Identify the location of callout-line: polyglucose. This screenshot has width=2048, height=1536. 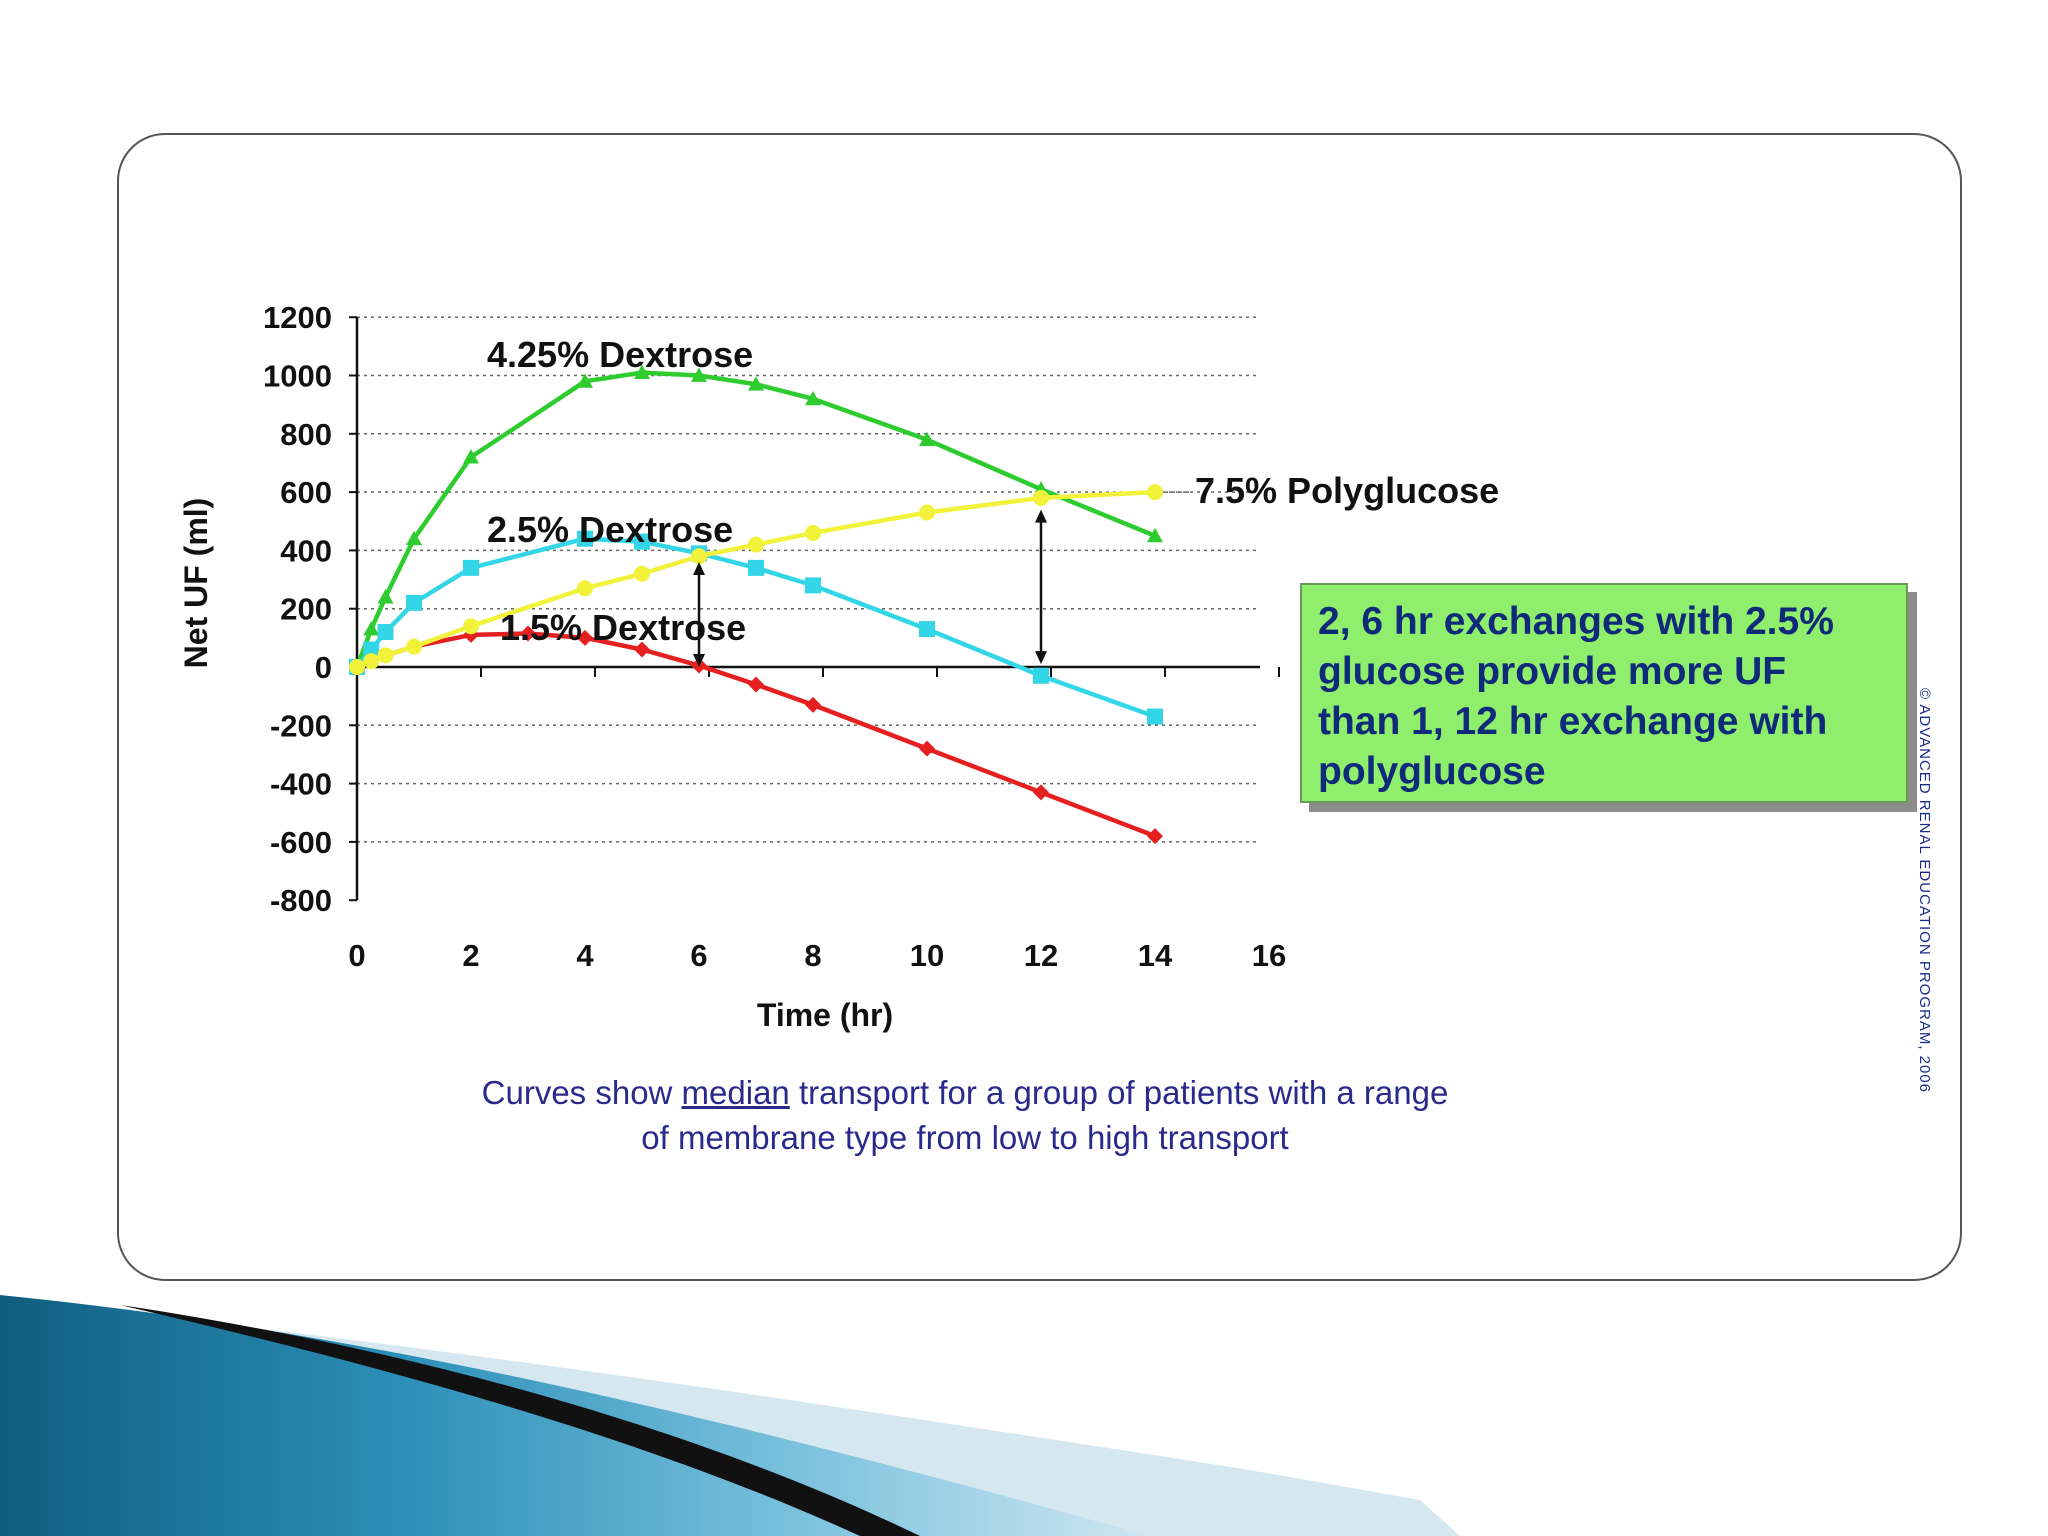
(1432, 771).